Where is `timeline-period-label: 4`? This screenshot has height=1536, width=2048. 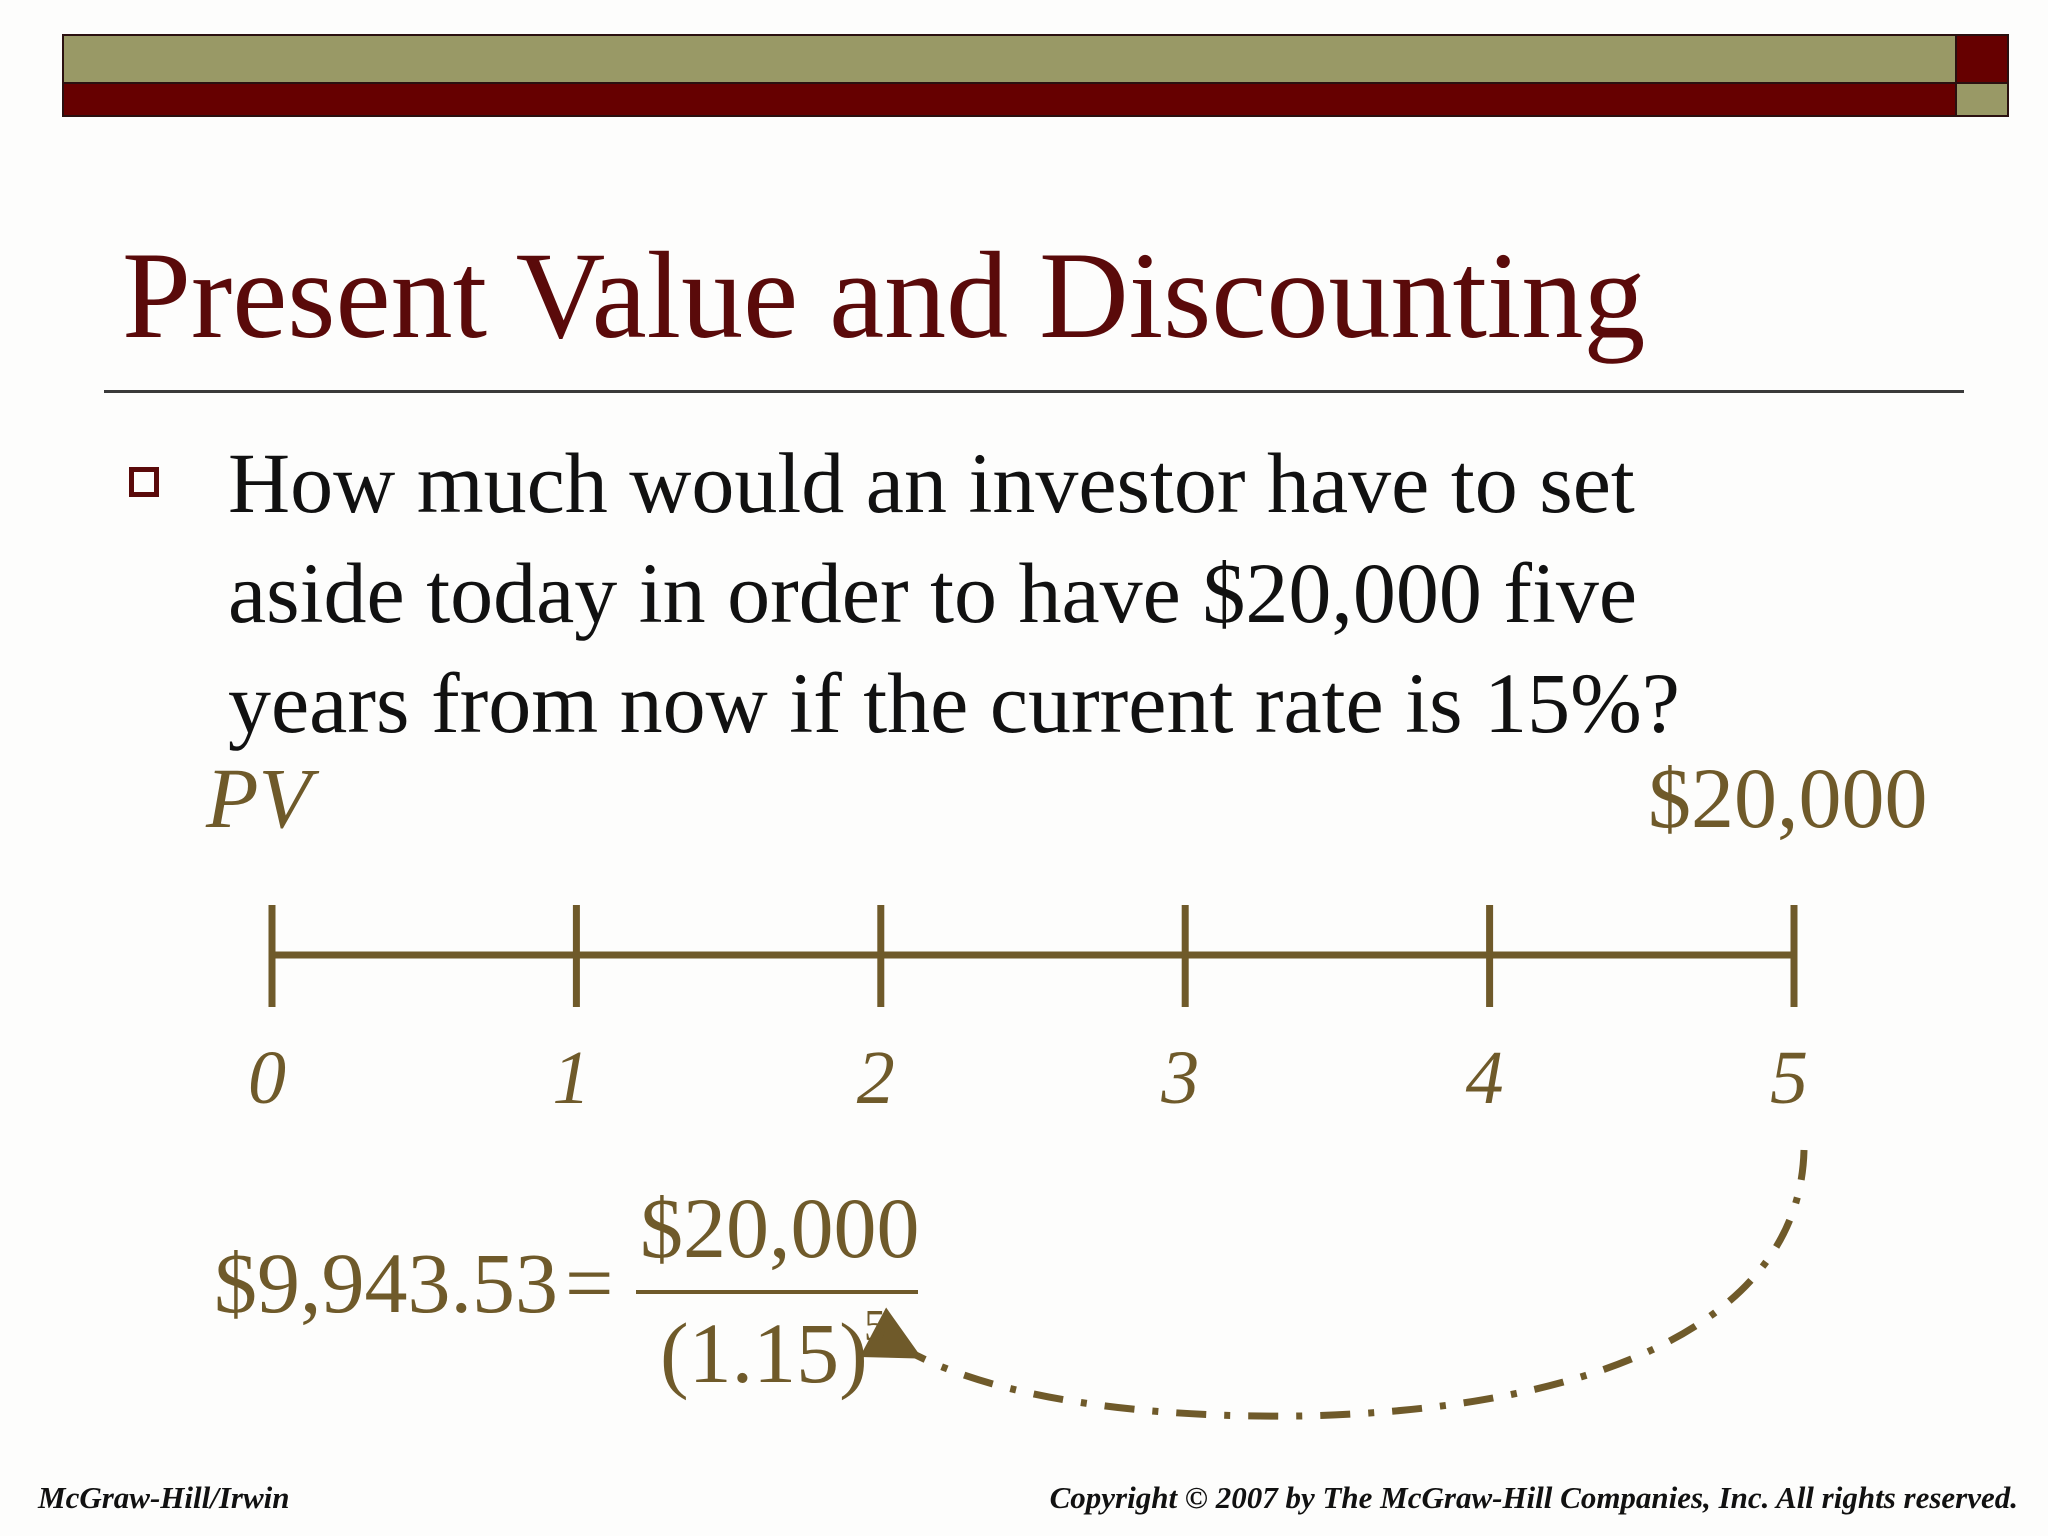
timeline-period-label: 4 is located at coordinates (1484, 1078).